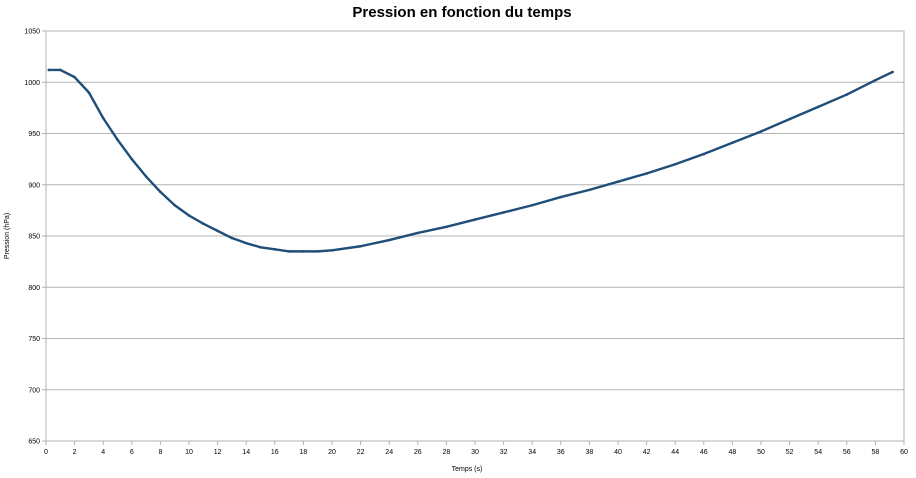  I want to click on y-tick-labels: 650 700 750 800 850 900 950 1000 1050, so click(32, 237).